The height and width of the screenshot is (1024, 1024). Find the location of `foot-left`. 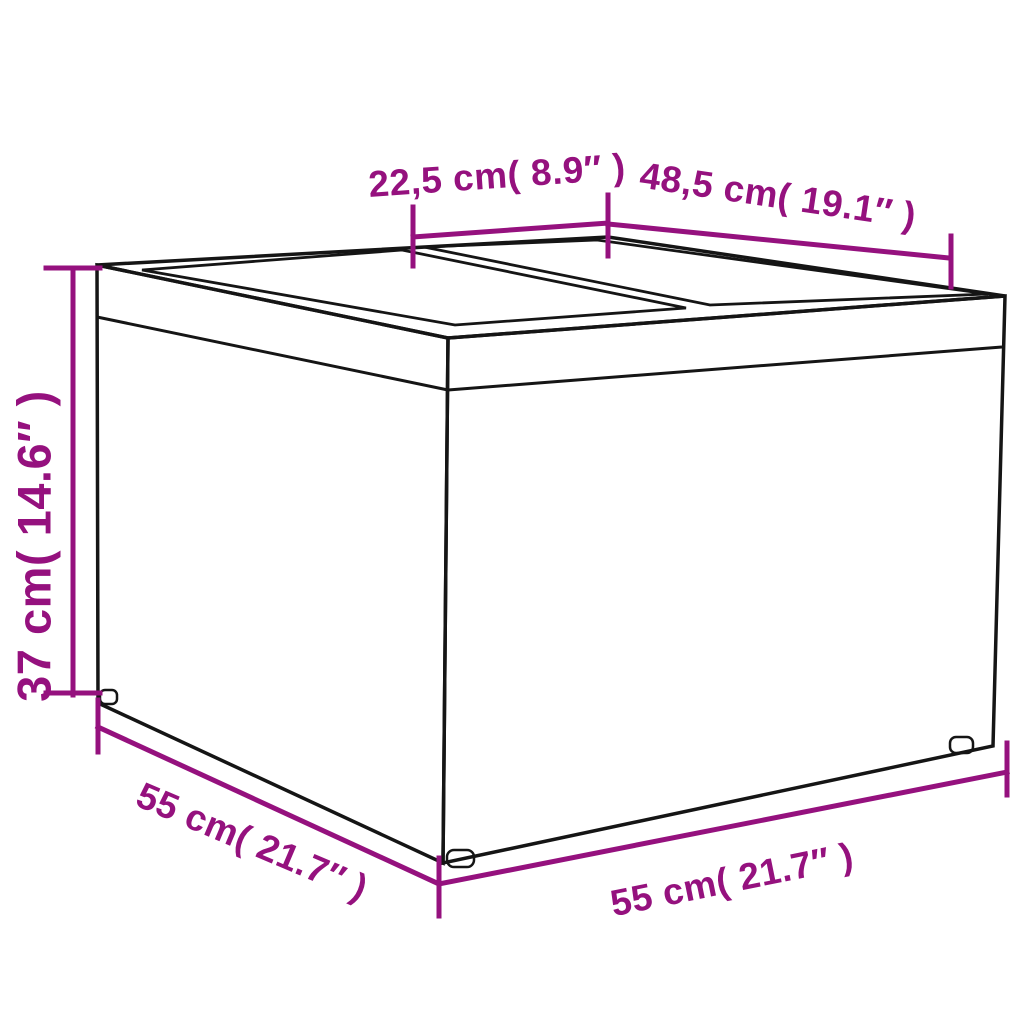

foot-left is located at coordinates (108, 697).